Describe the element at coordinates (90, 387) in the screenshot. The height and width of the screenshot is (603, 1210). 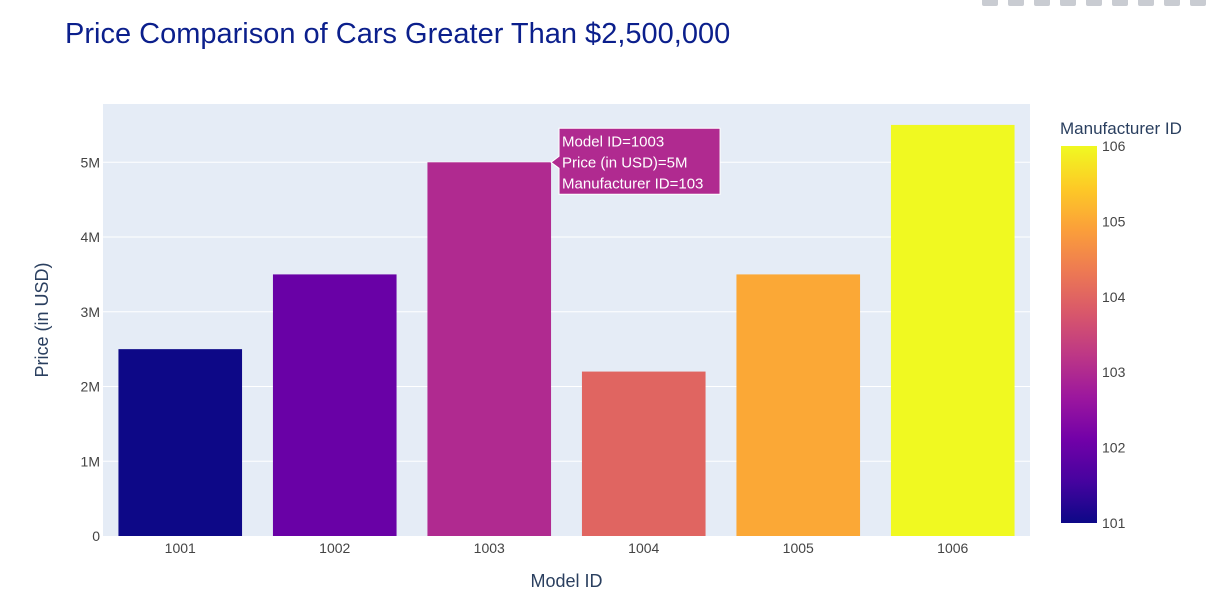
I see `y-tick-label: 2M` at that location.